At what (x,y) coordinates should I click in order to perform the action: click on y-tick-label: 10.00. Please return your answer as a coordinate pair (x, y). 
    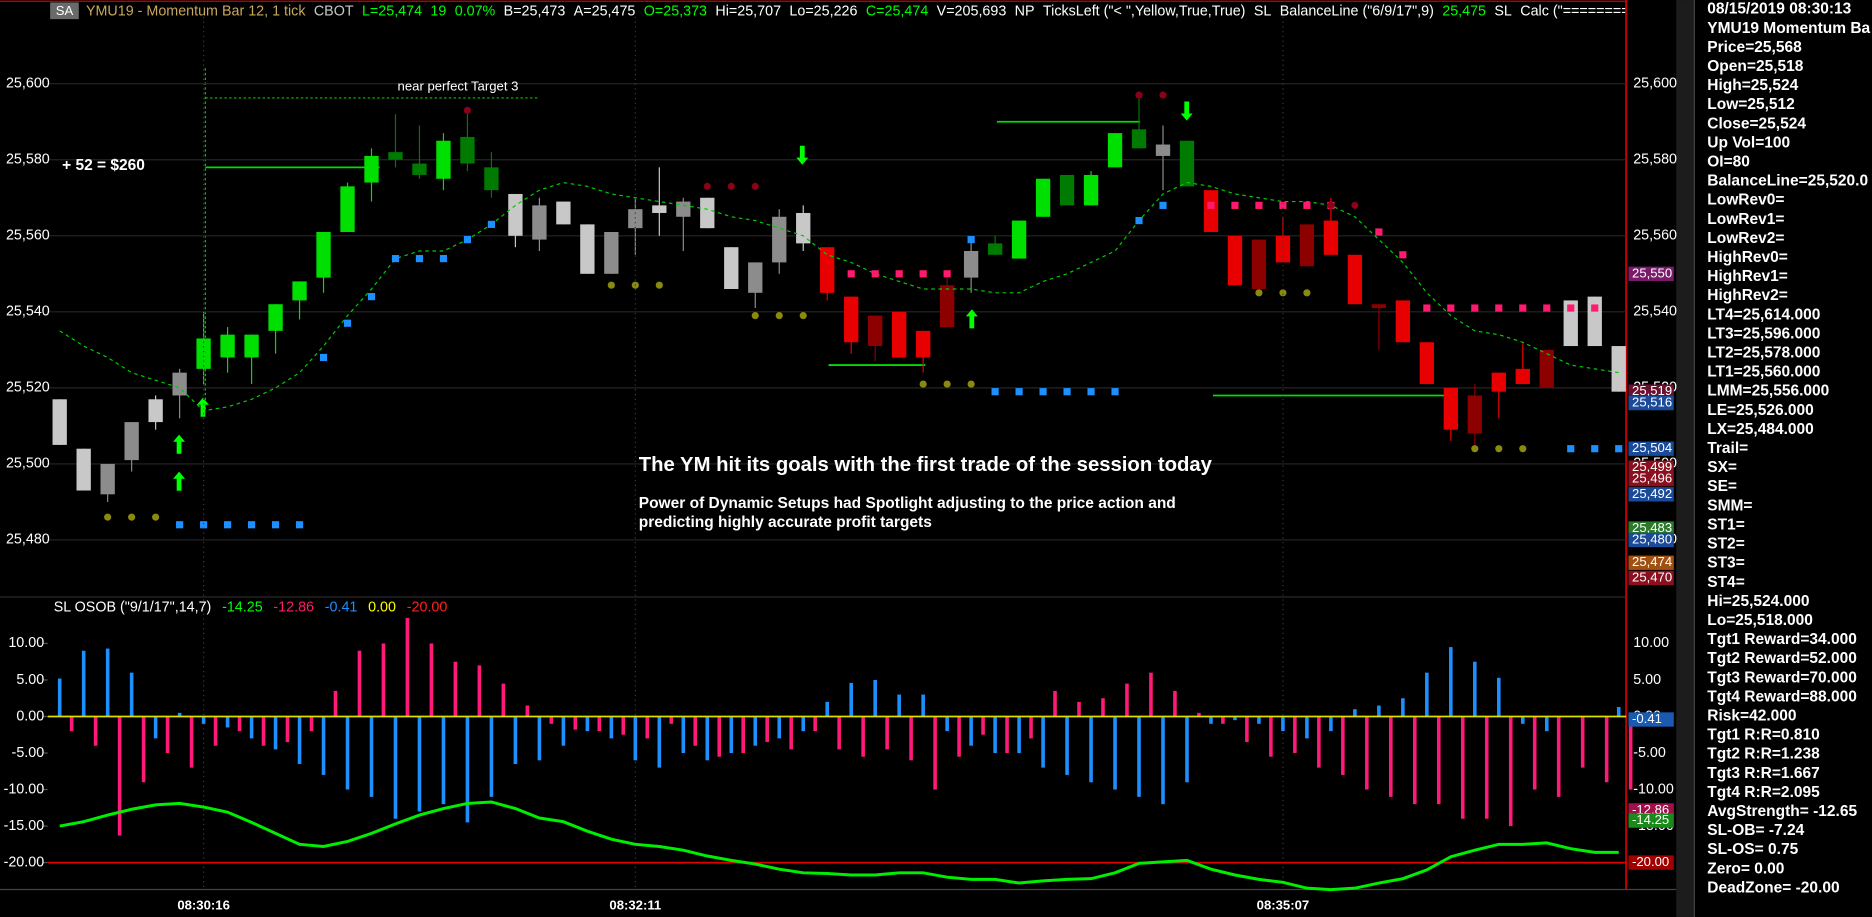
    Looking at the image, I should click on (26, 643).